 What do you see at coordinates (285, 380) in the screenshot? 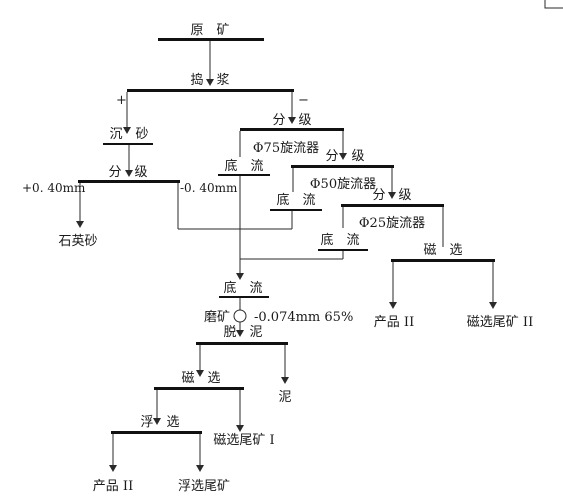
I see `arrow-mud` at bounding box center [285, 380].